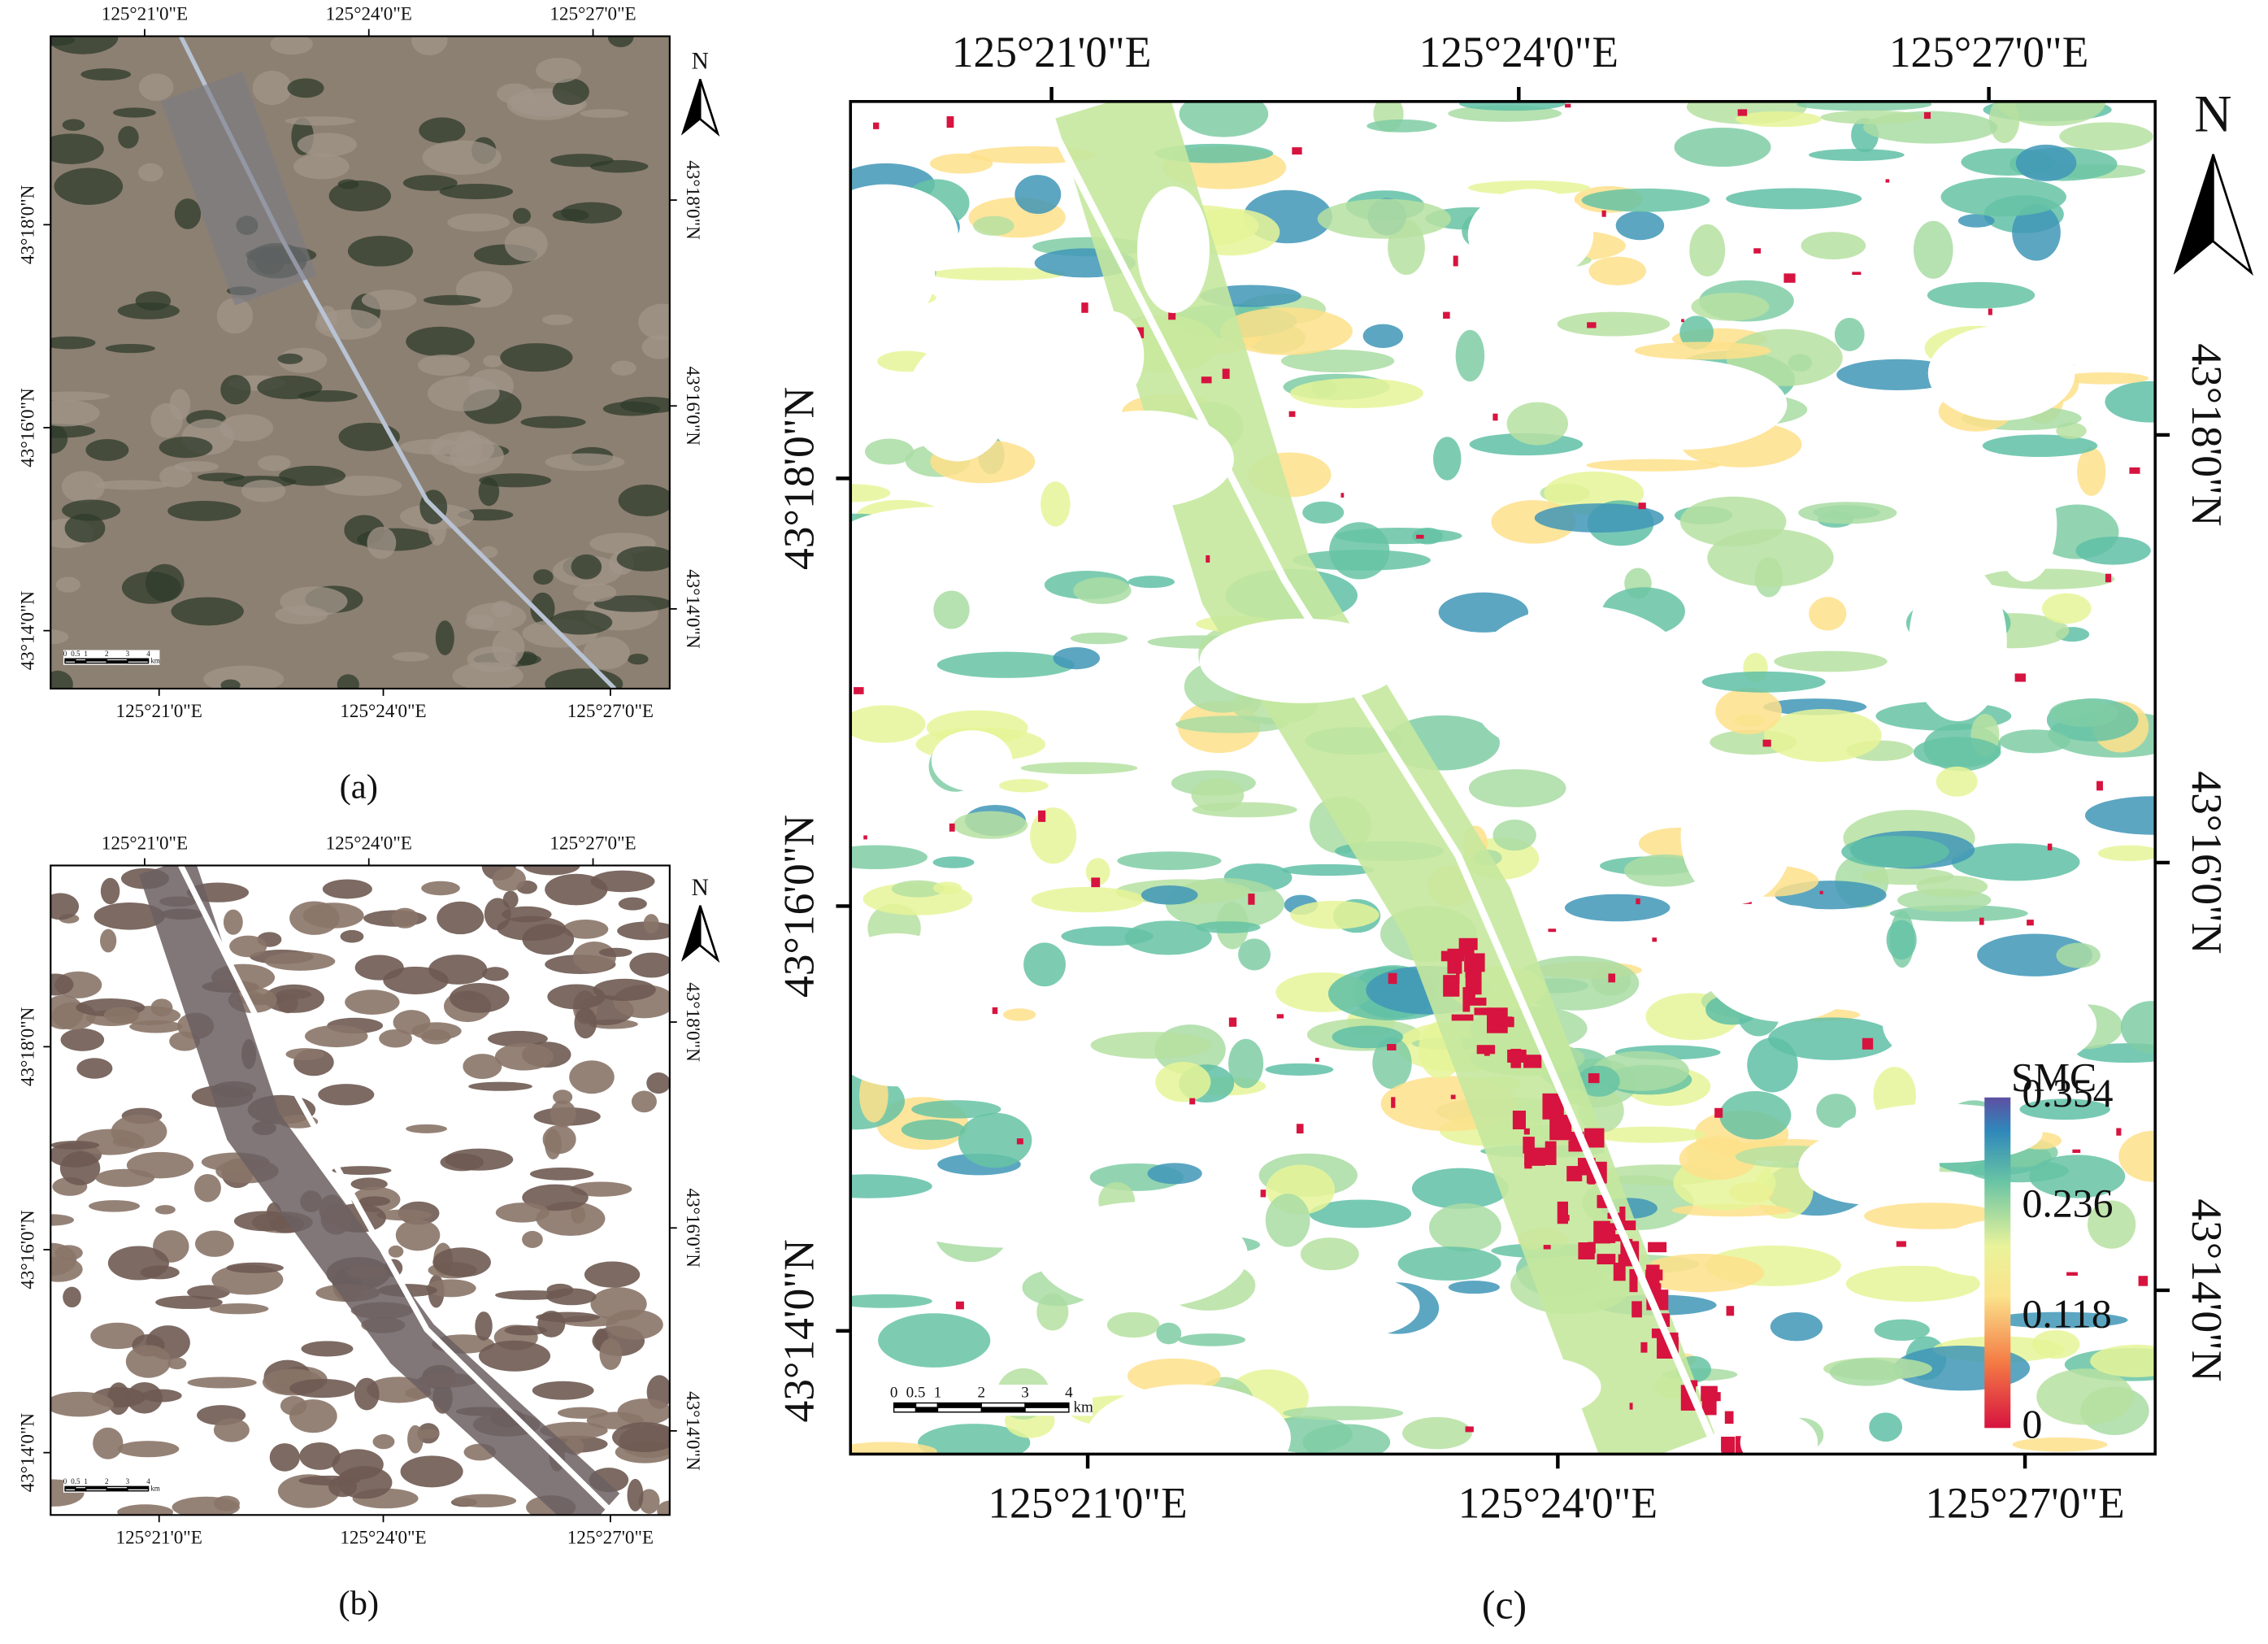 This screenshot has height=1644, width=2268. What do you see at coordinates (145, 844) in the screenshot?
I see `top-tick-label: 125°21'0"E` at bounding box center [145, 844].